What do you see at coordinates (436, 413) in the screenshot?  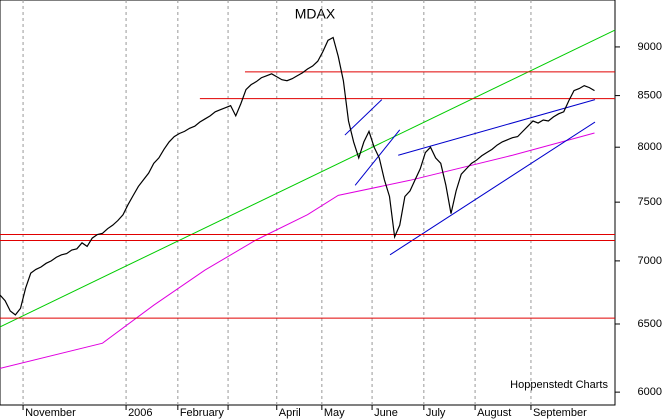 I see `x-tick-label: July` at bounding box center [436, 413].